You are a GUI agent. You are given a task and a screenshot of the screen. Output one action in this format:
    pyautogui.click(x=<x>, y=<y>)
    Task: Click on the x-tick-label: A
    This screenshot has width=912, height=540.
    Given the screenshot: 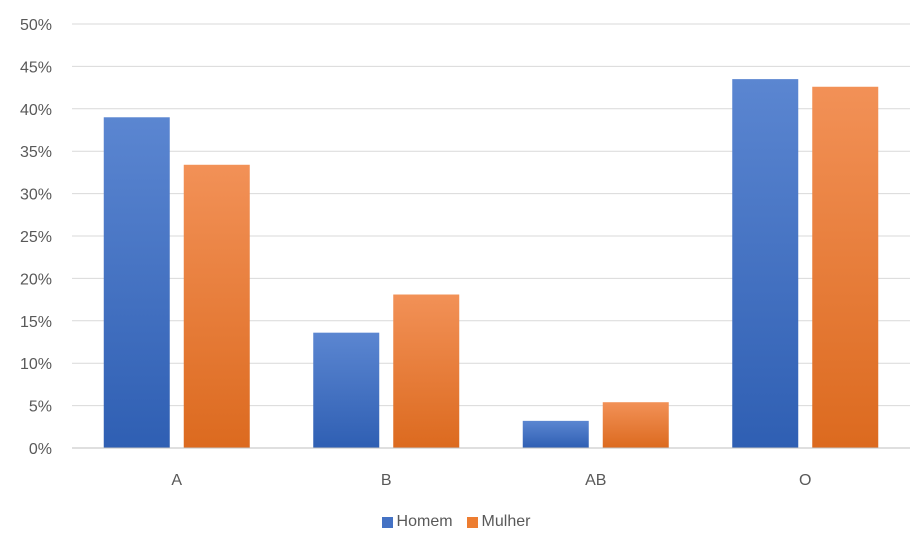 What is the action you would take?
    pyautogui.click(x=176, y=480)
    